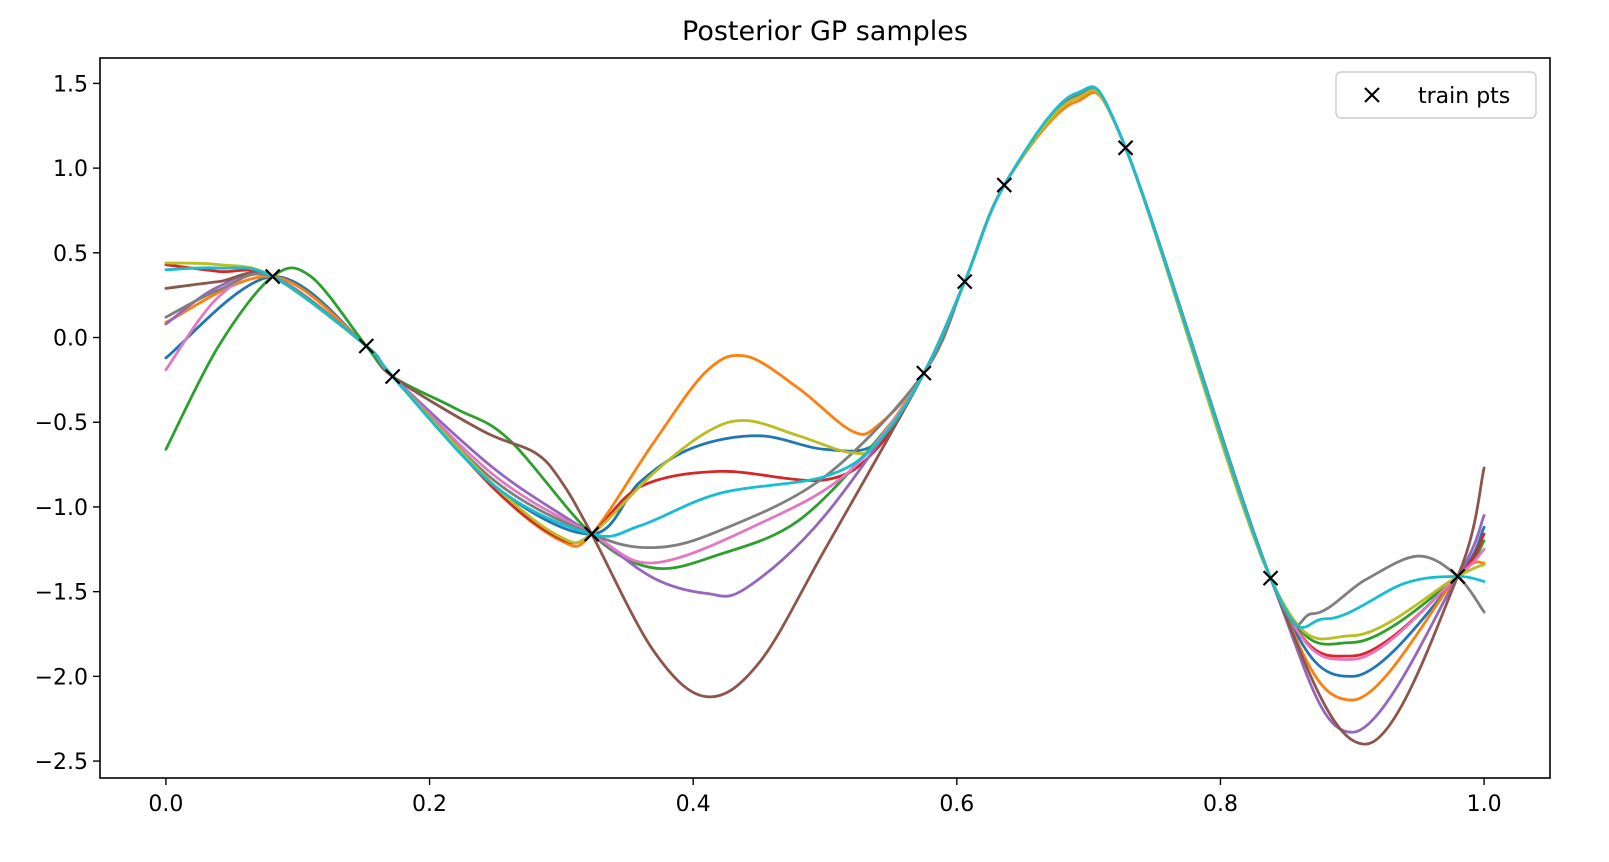  I want to click on x-tick-label: 0.2, so click(429, 804).